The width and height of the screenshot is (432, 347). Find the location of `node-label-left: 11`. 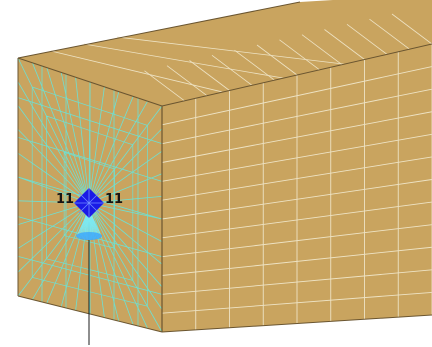

node-label-left: 11 is located at coordinates (65, 199).